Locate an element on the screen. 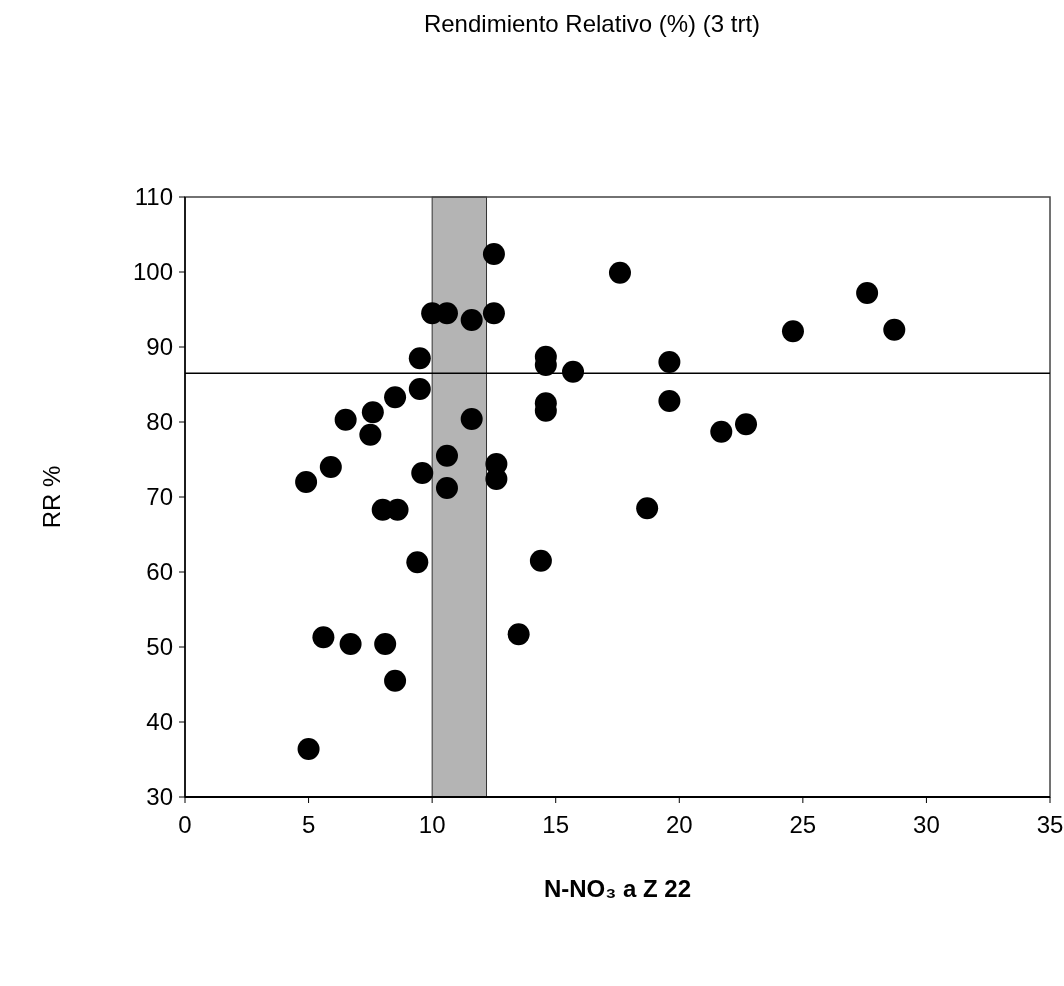 This screenshot has width=1064, height=986. chart-title: Rendimiento Relativo (%) (3 trt) is located at coordinates (592, 23).